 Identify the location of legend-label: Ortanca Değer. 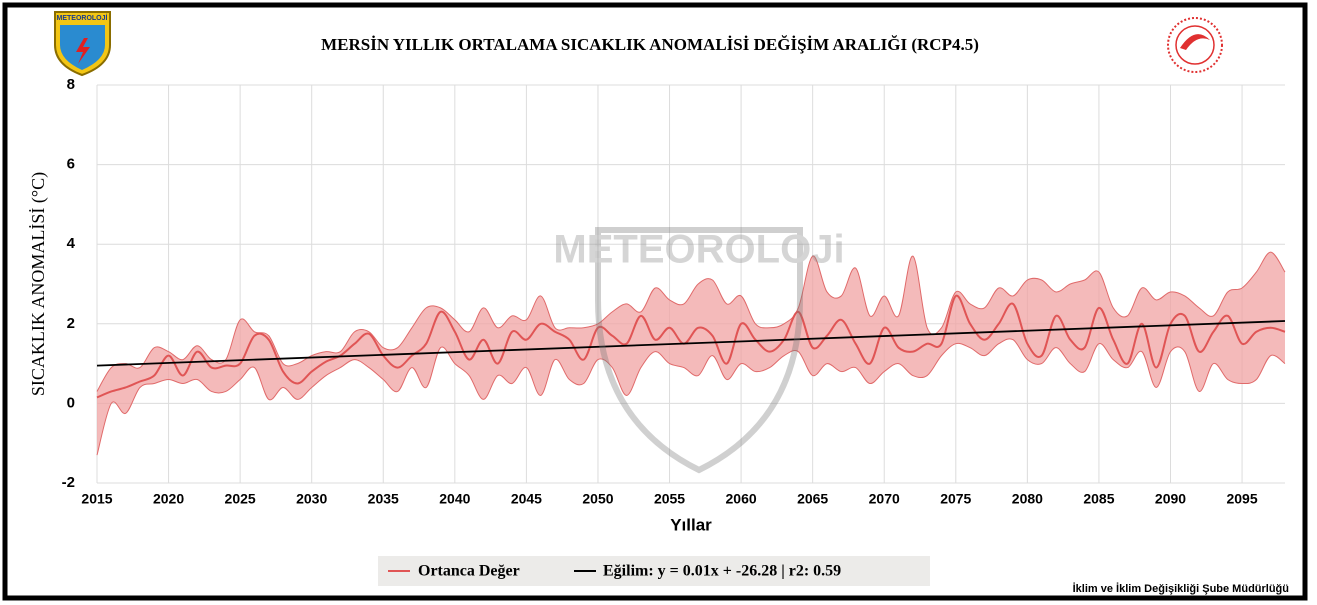
(469, 571).